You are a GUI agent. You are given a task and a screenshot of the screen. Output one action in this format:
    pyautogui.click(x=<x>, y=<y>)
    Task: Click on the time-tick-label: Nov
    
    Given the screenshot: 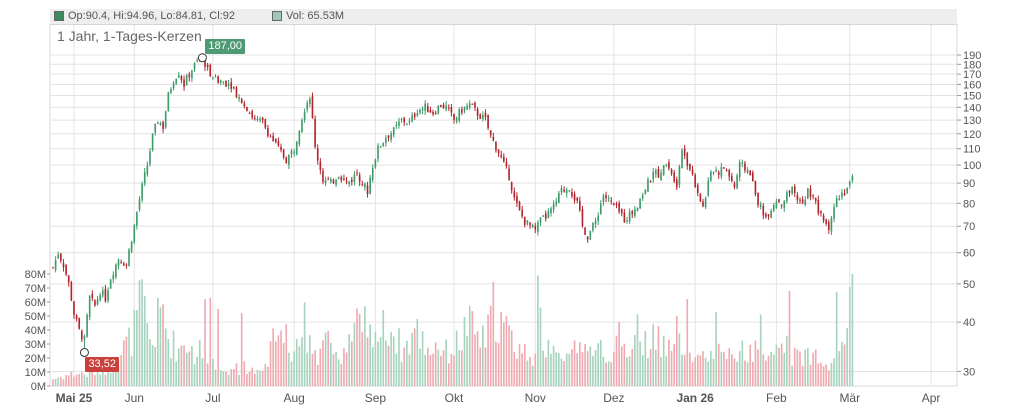 What is the action you would take?
    pyautogui.click(x=535, y=398)
    